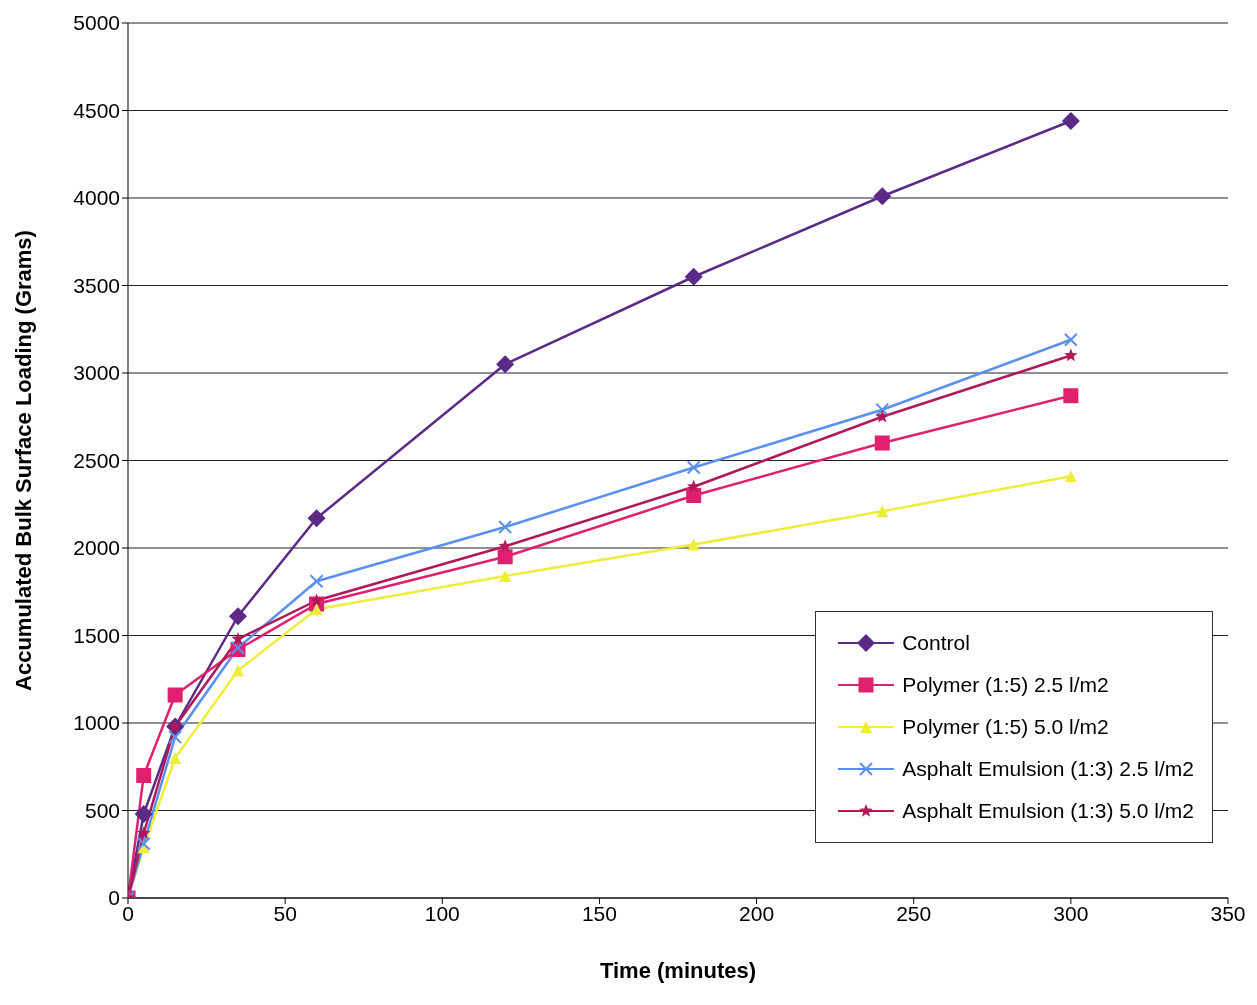  Describe the element at coordinates (1071, 913) in the screenshot. I see `x-tick-label: 300` at that location.